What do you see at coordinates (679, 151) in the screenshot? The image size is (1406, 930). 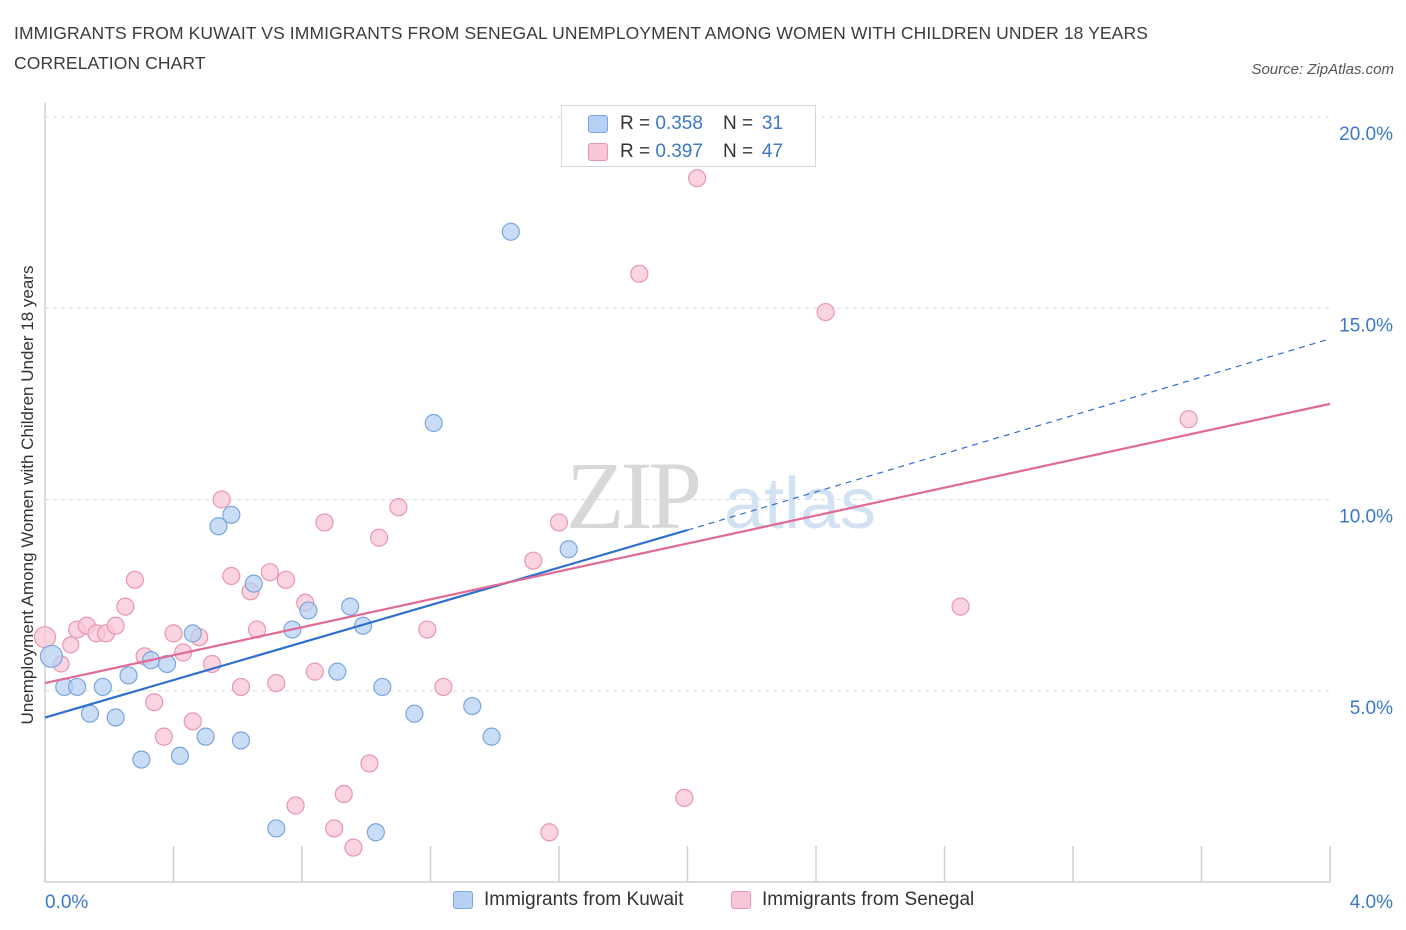 I see `legend-r-senegal: 0.397` at bounding box center [679, 151].